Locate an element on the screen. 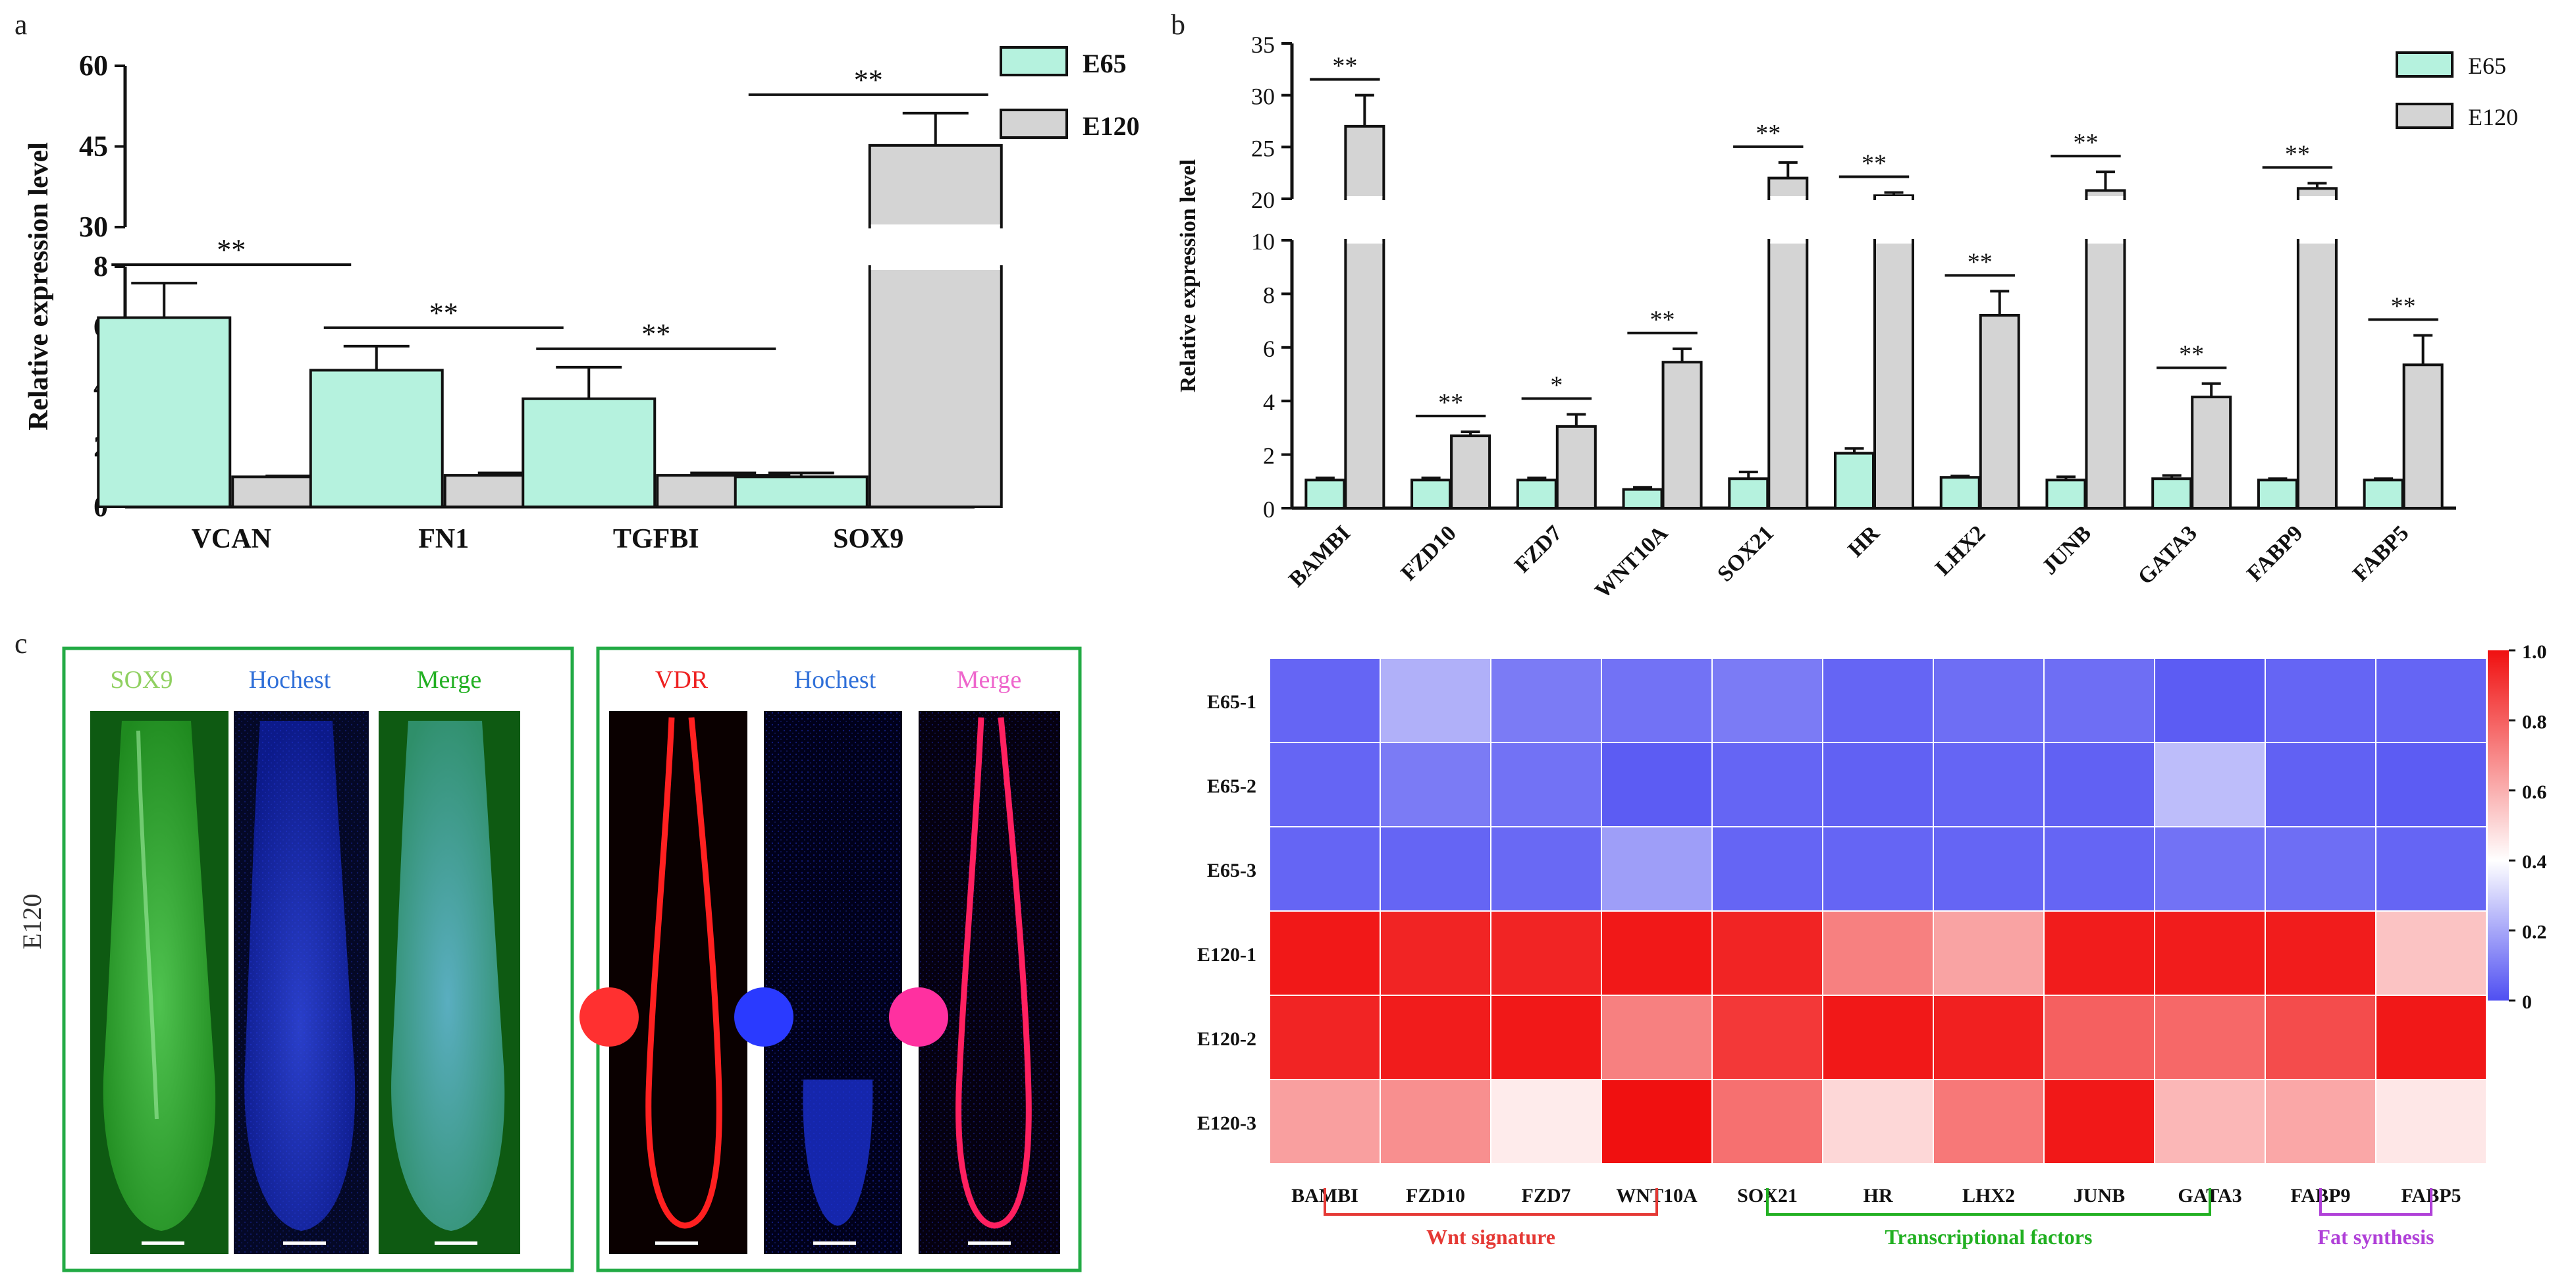 The height and width of the screenshot is (1277, 2576). title-vdr: VDR is located at coordinates (682, 680).